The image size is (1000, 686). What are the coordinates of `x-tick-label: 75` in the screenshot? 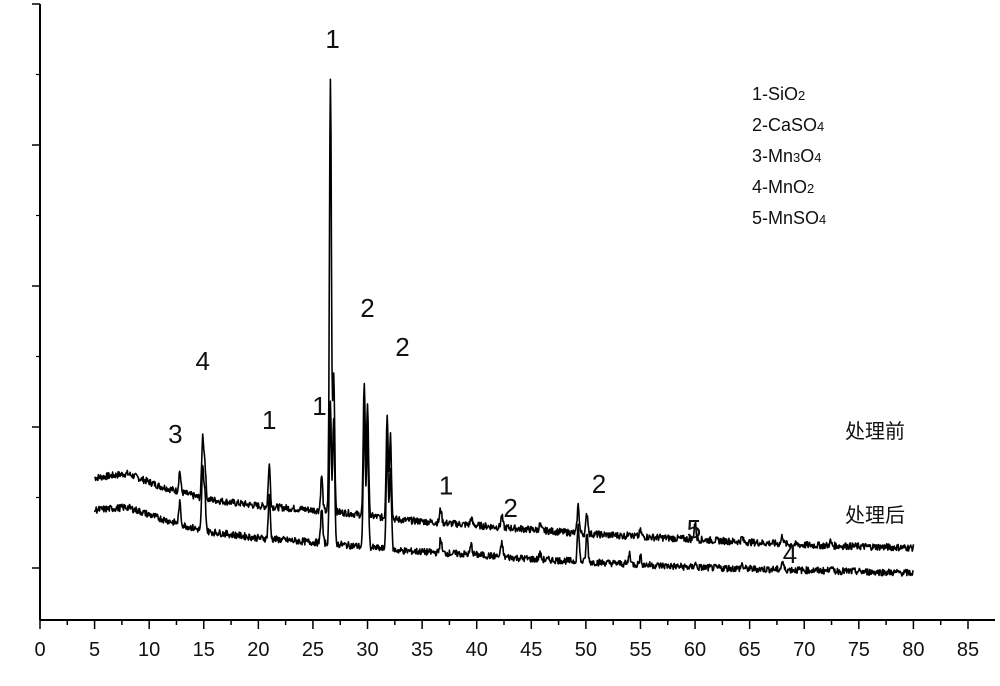 It's located at (859, 650).